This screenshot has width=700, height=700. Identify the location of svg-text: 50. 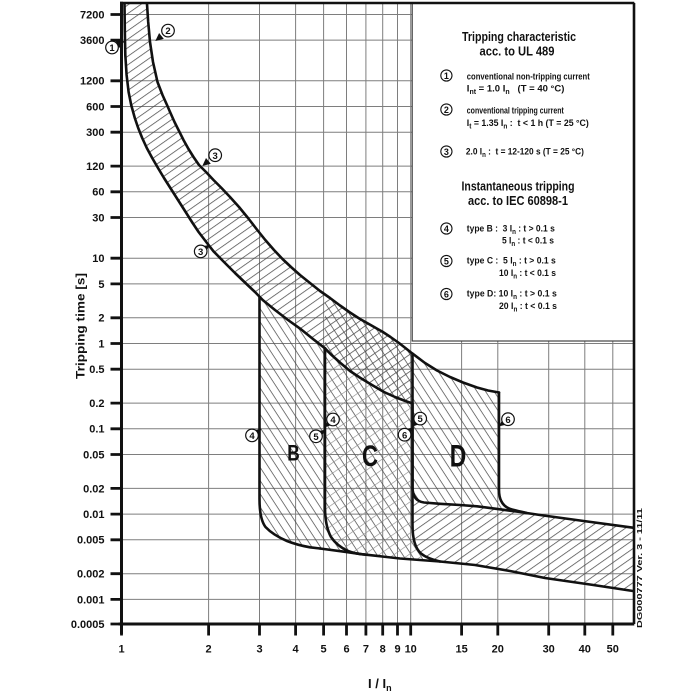
(613, 650).